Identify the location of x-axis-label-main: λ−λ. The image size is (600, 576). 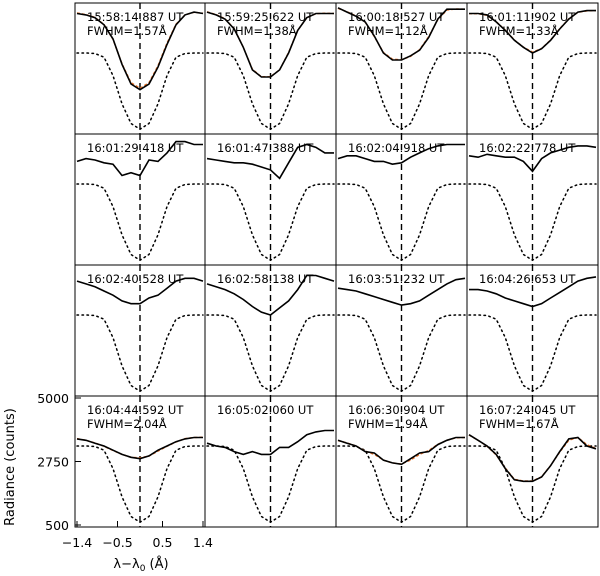
(126, 564).